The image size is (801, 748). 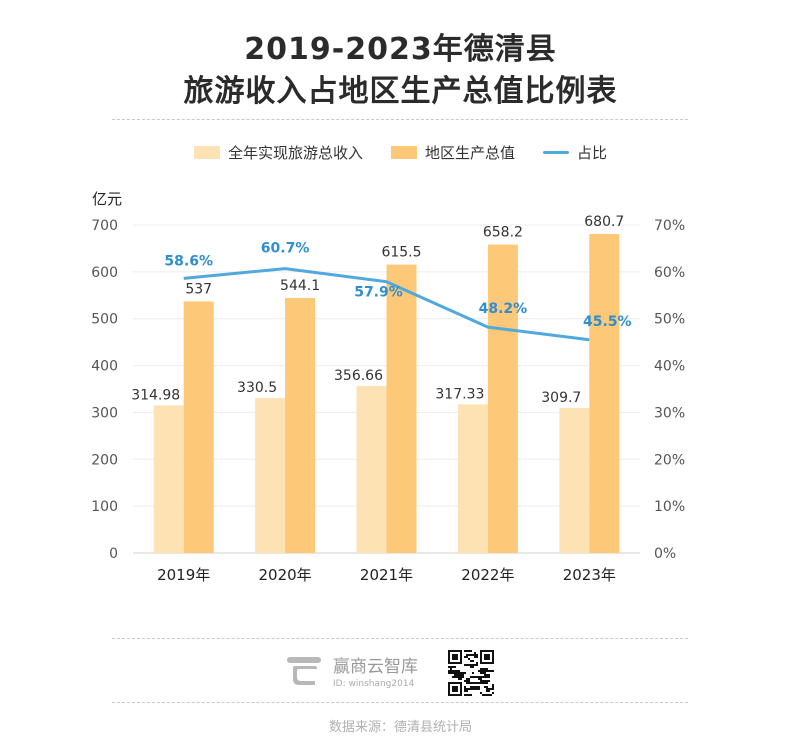 What do you see at coordinates (198, 289) in the screenshot?
I see `data-label-gdp: 537` at bounding box center [198, 289].